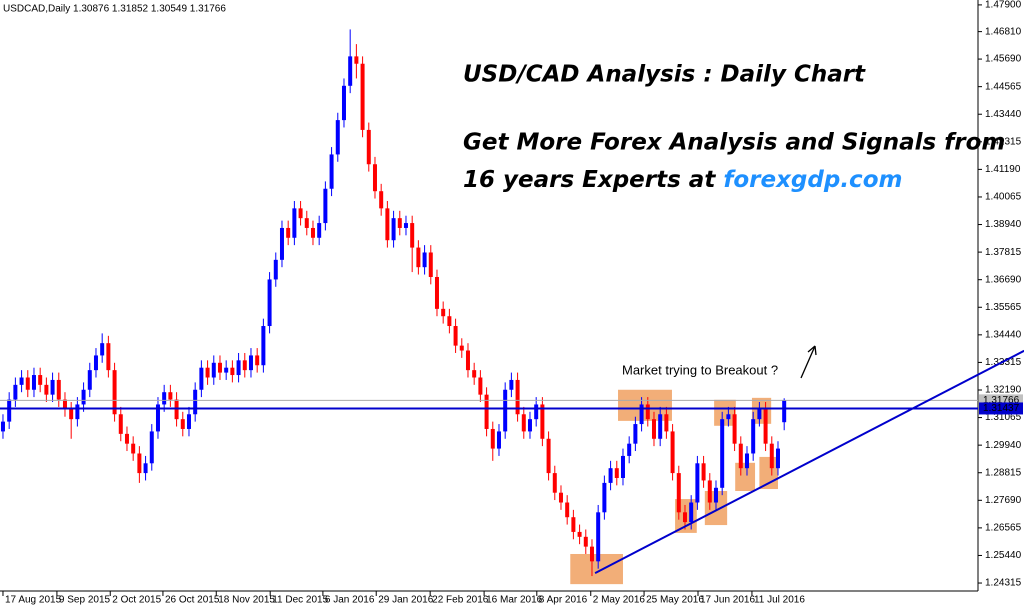  What do you see at coordinates (1003, 86) in the screenshot?
I see `y-tick-label: 1.44565` at bounding box center [1003, 86].